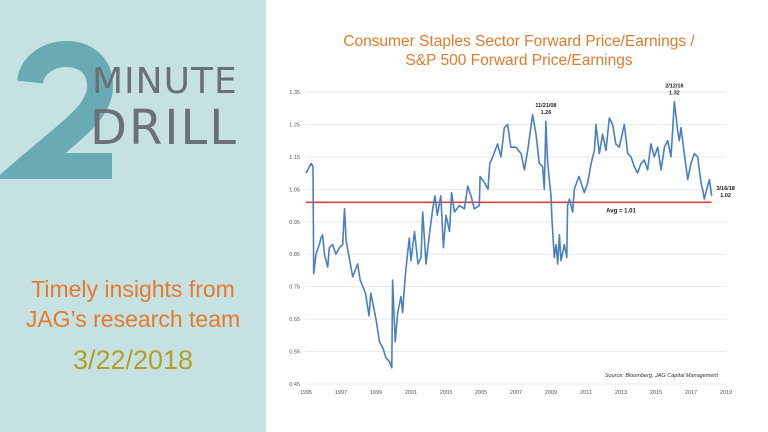 The image size is (768, 432). What do you see at coordinates (376, 393) in the screenshot?
I see `x-tick-label: 1999` at bounding box center [376, 393].